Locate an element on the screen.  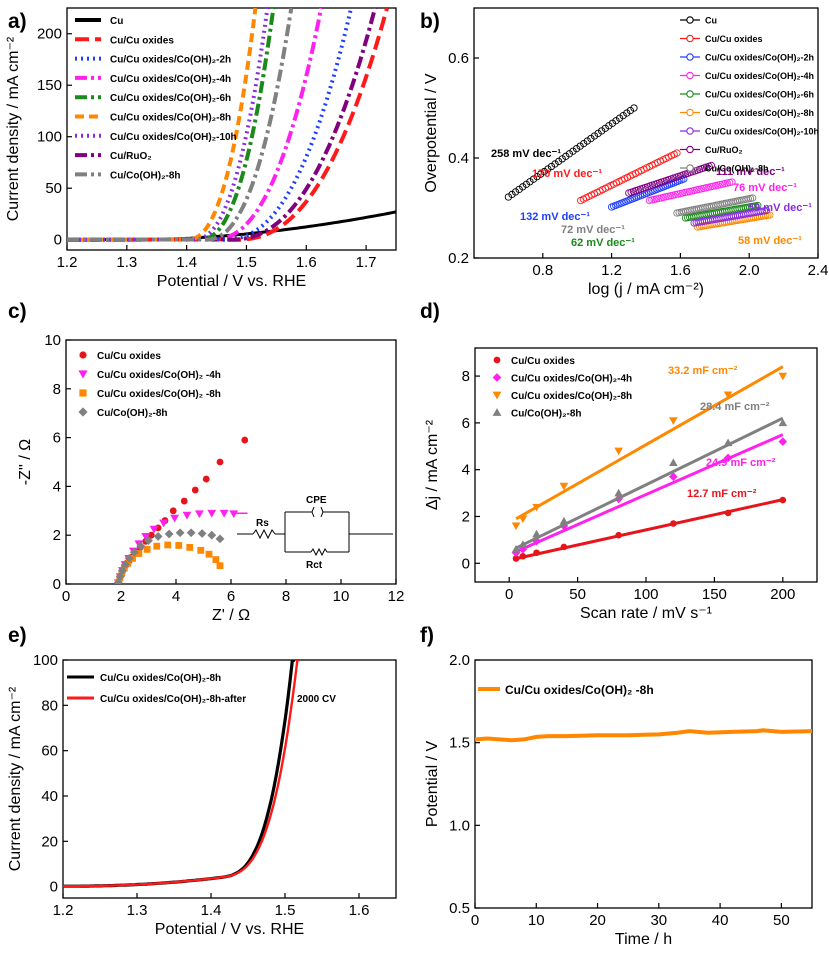
x-tick-label: 8 is located at coordinates (286, 596).